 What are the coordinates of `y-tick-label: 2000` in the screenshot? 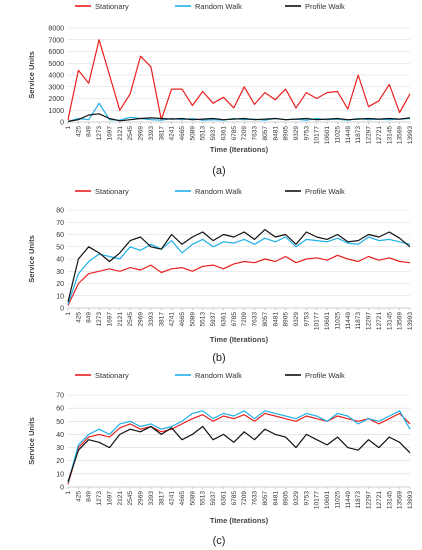 It's located at (56, 99).